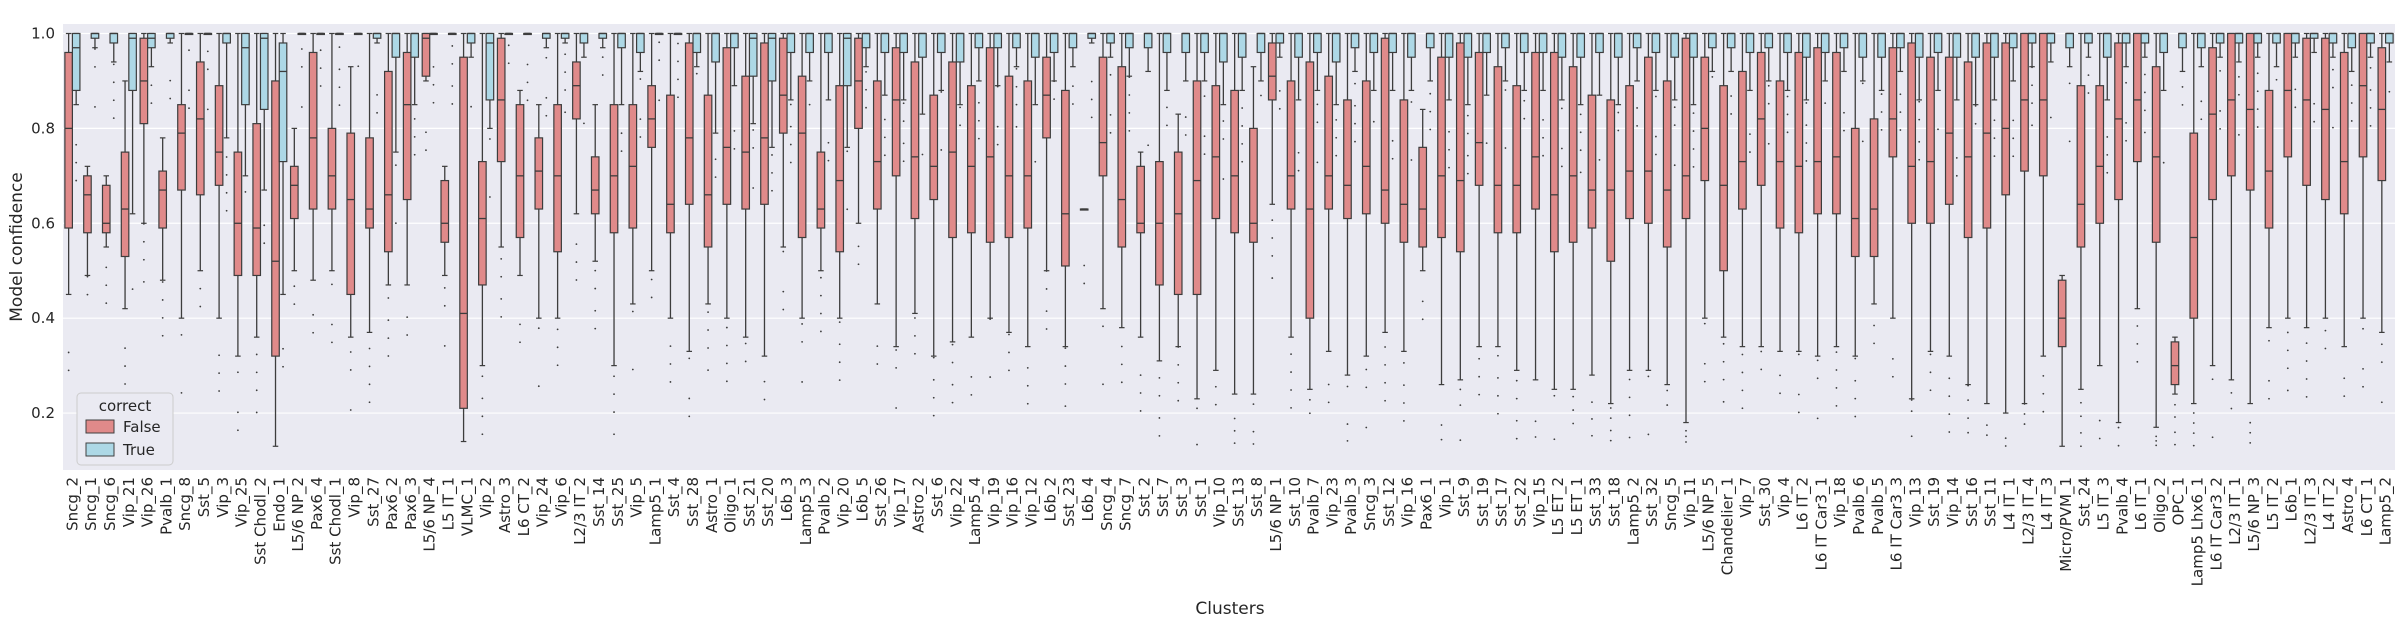 This screenshot has width=2403, height=631. What do you see at coordinates (1126, 504) in the screenshot?
I see `x-tick-label: Sncg_7` at bounding box center [1126, 504].